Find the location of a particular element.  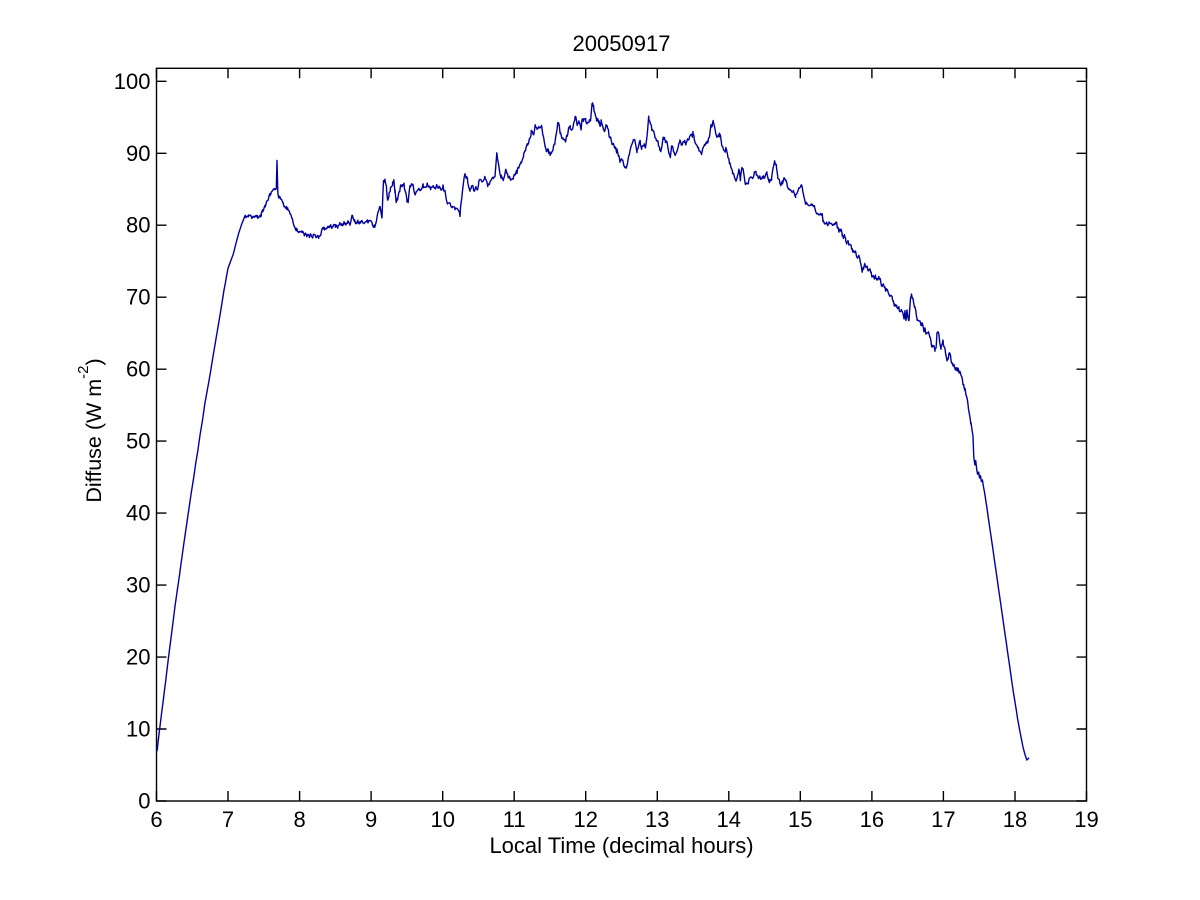

svg-text: 6 is located at coordinates (156, 819).